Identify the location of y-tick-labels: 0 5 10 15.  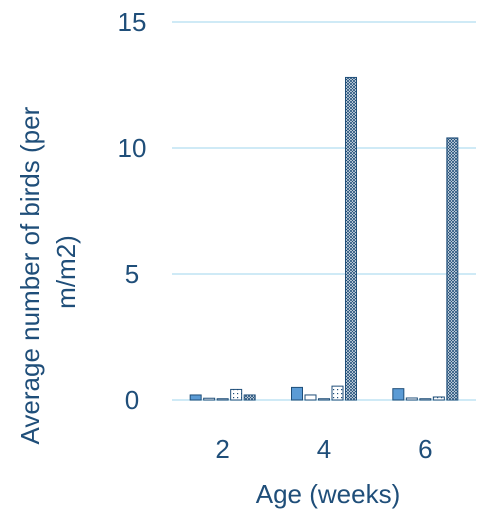
(132, 211).